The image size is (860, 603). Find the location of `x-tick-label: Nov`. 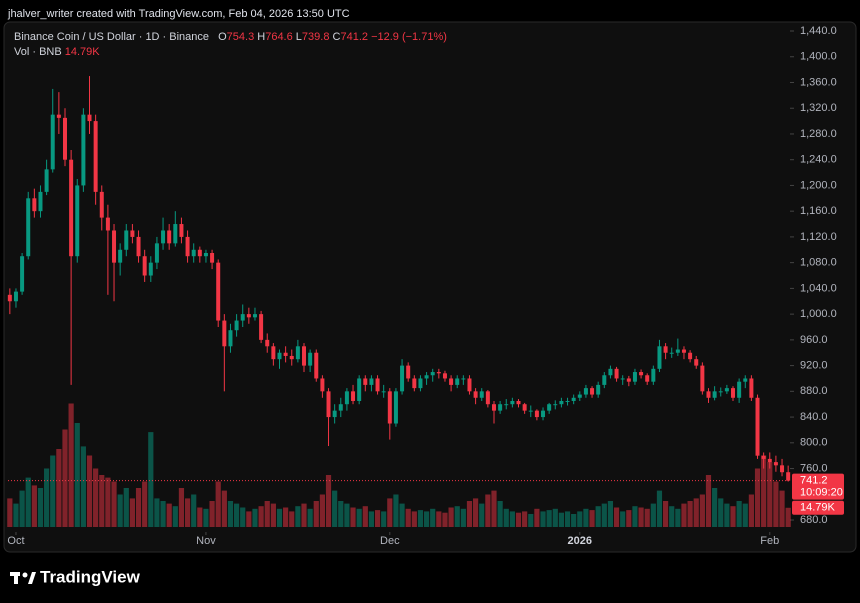

x-tick-label: Nov is located at coordinates (206, 541).